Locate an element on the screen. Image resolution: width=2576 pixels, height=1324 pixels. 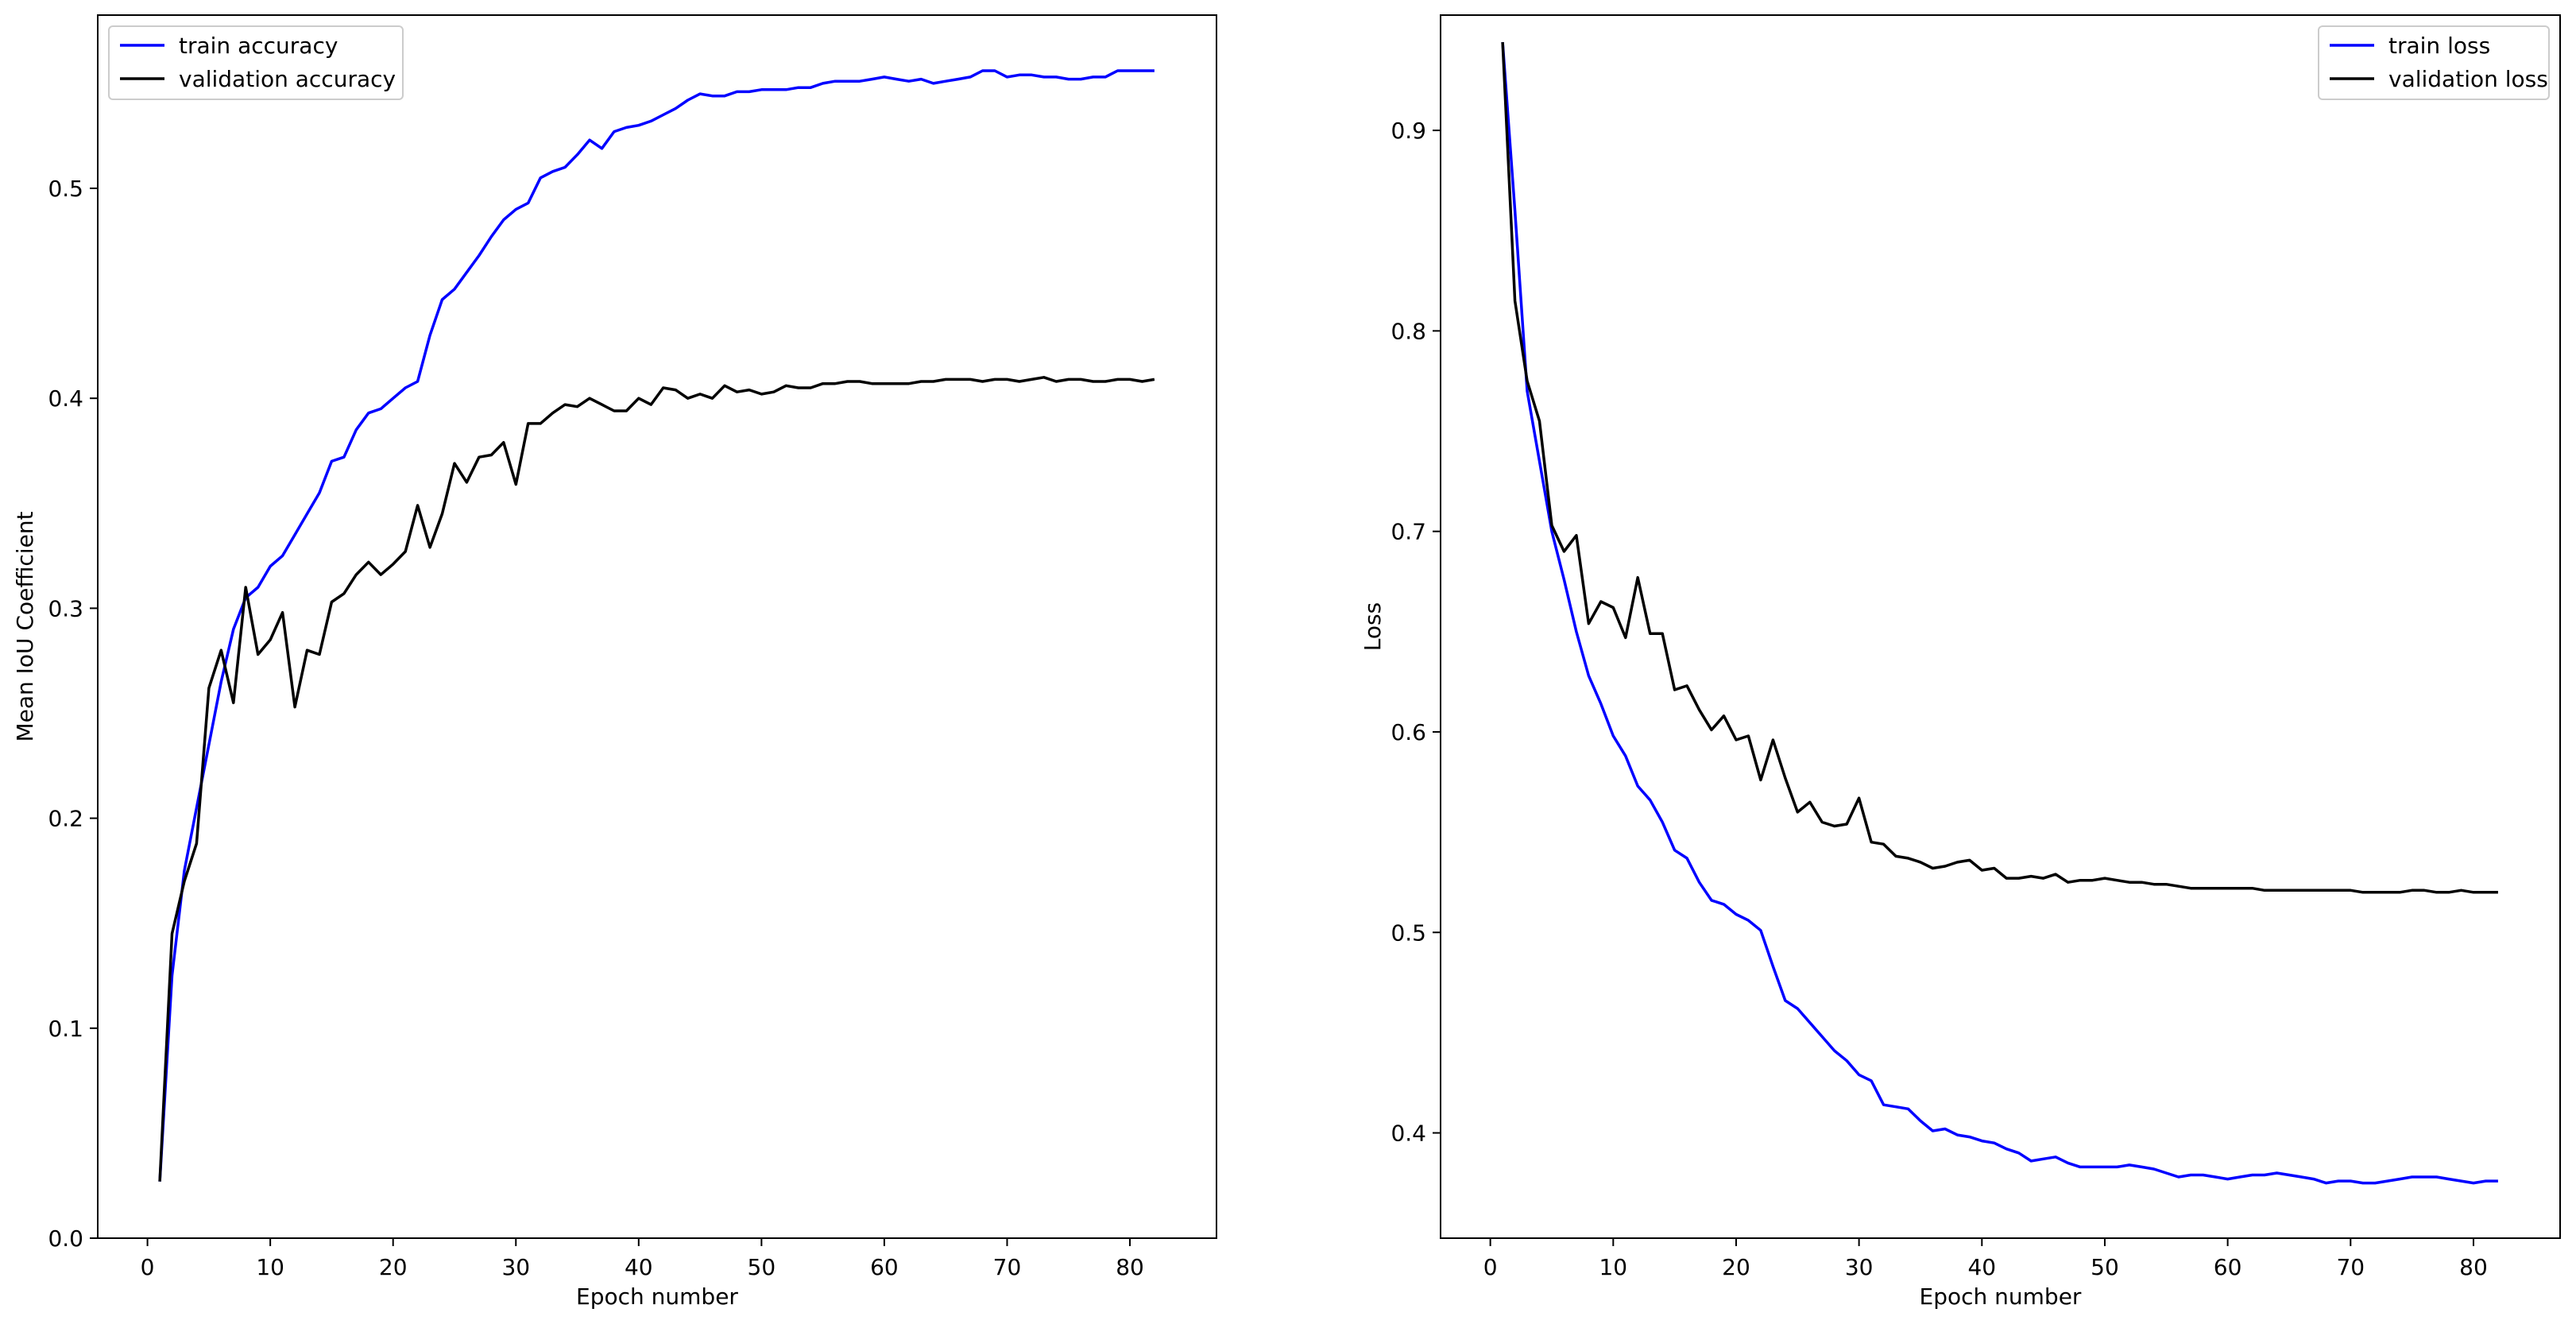
y-axis-label: Loss is located at coordinates (1373, 626).